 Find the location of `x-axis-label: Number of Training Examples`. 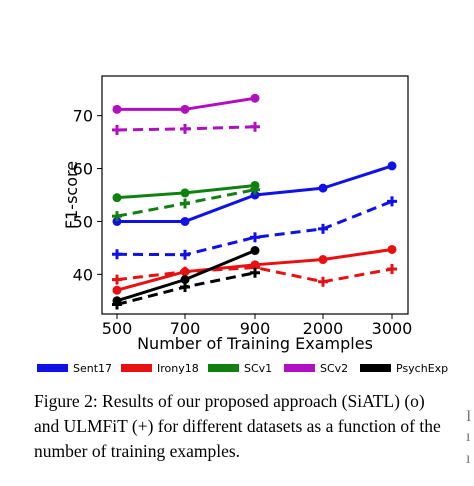

x-axis-label: Number of Training Examples is located at coordinates (255, 343).